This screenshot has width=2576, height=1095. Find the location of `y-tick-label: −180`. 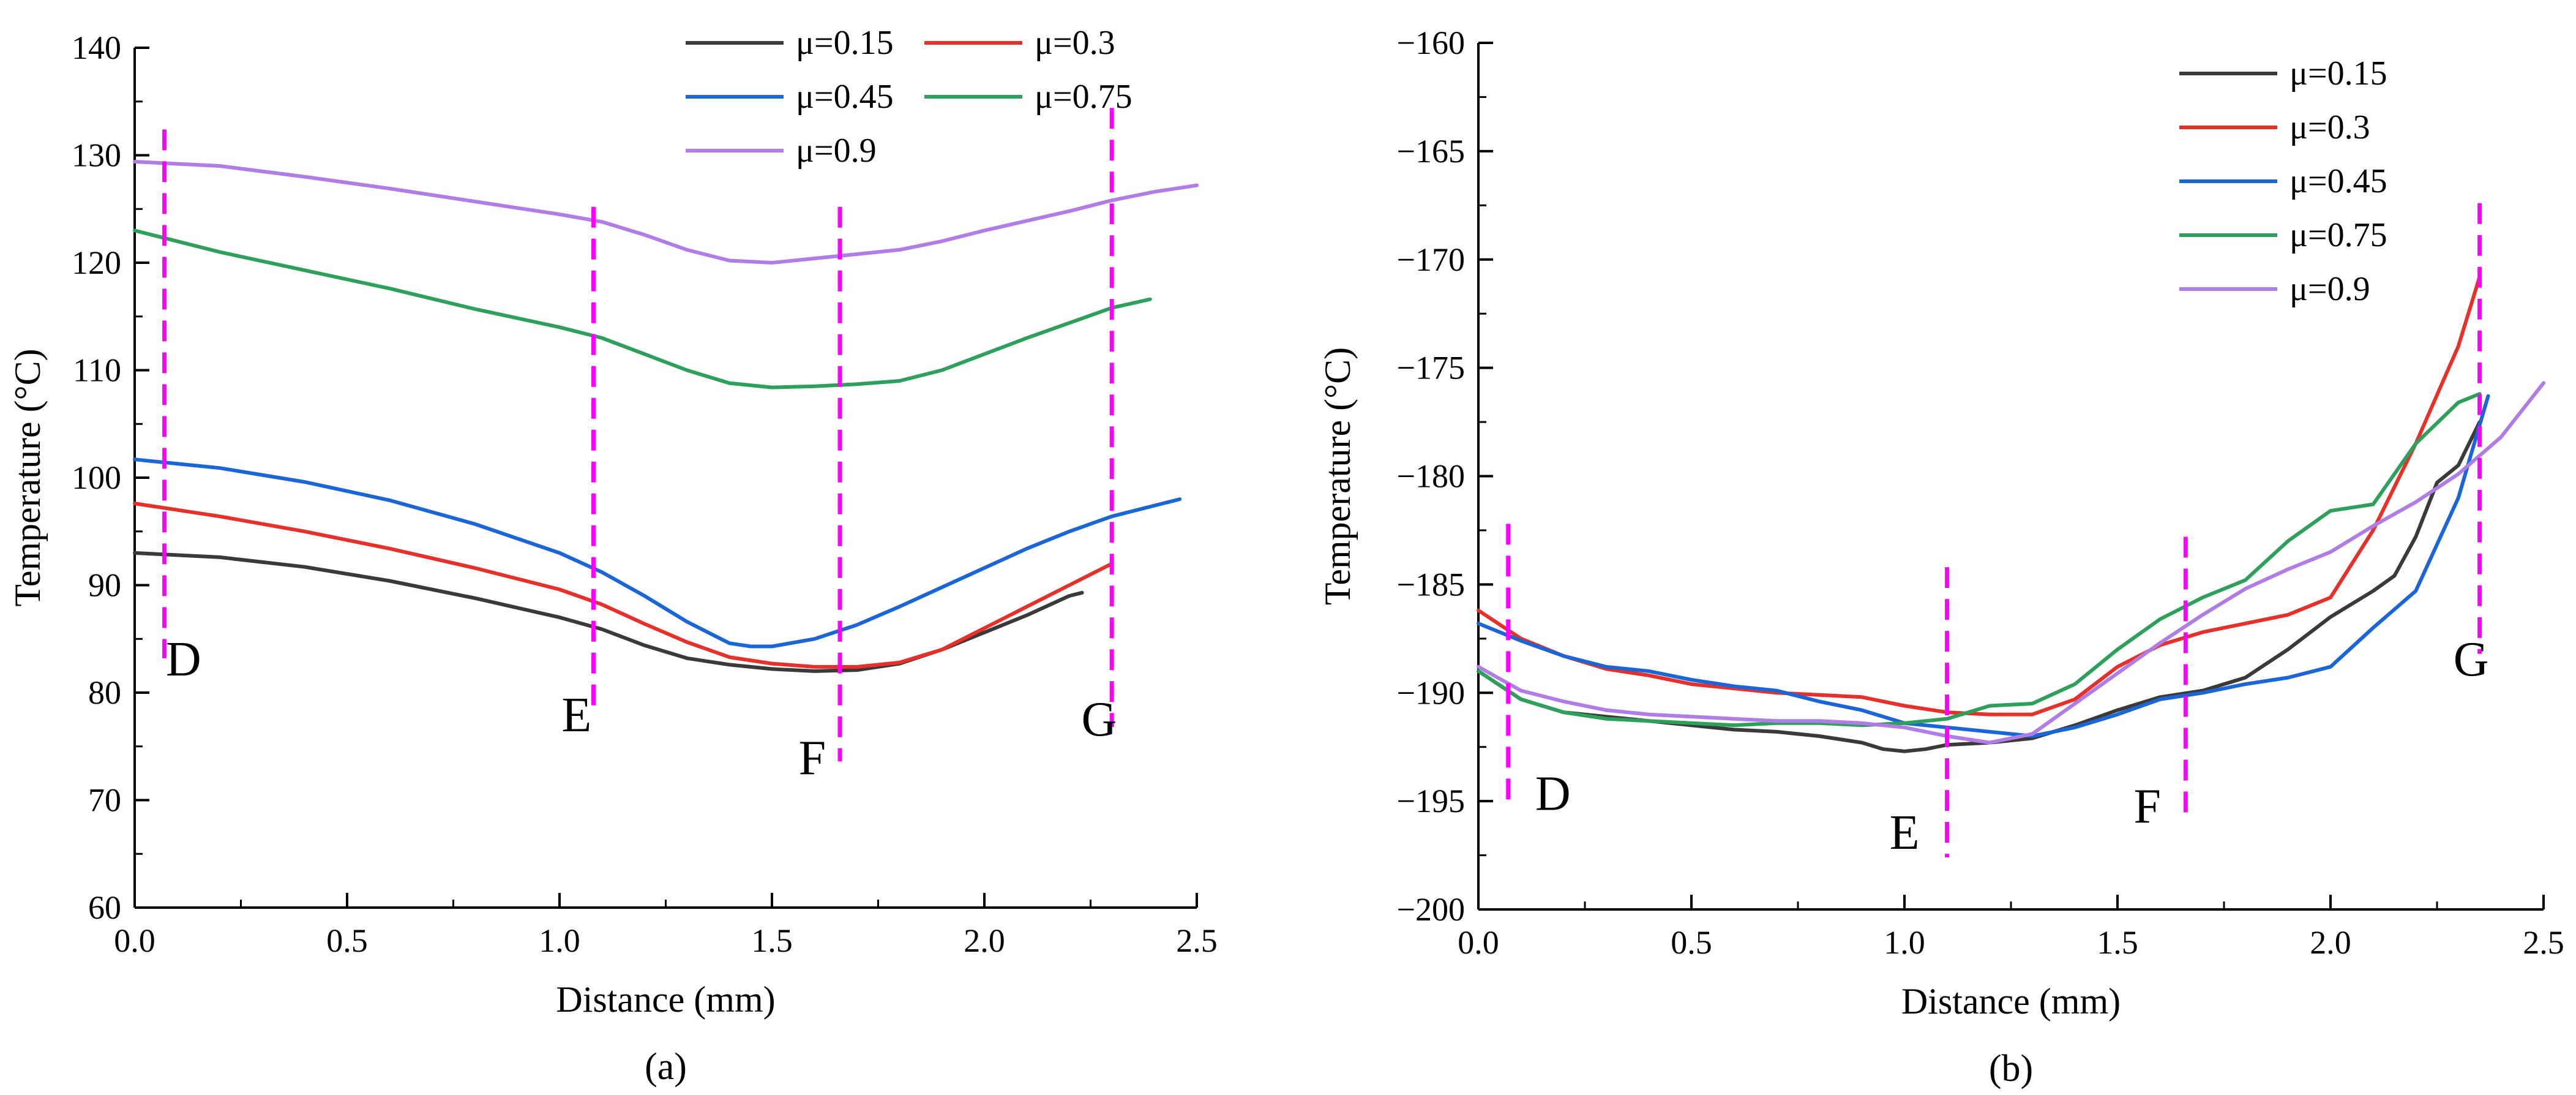

y-tick-label: −180 is located at coordinates (1431, 476).